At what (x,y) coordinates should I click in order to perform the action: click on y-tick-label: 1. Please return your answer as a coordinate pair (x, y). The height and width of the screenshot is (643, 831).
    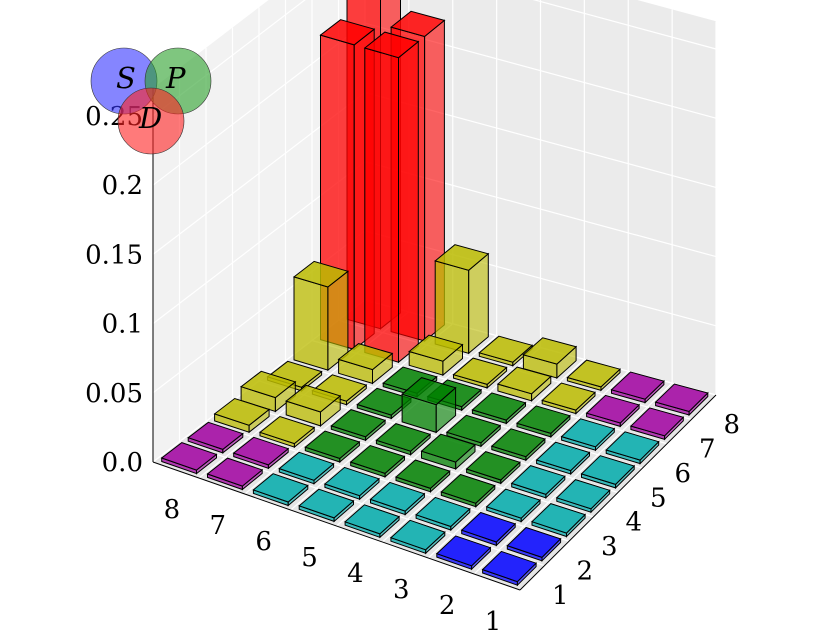
    Looking at the image, I should click on (560, 596).